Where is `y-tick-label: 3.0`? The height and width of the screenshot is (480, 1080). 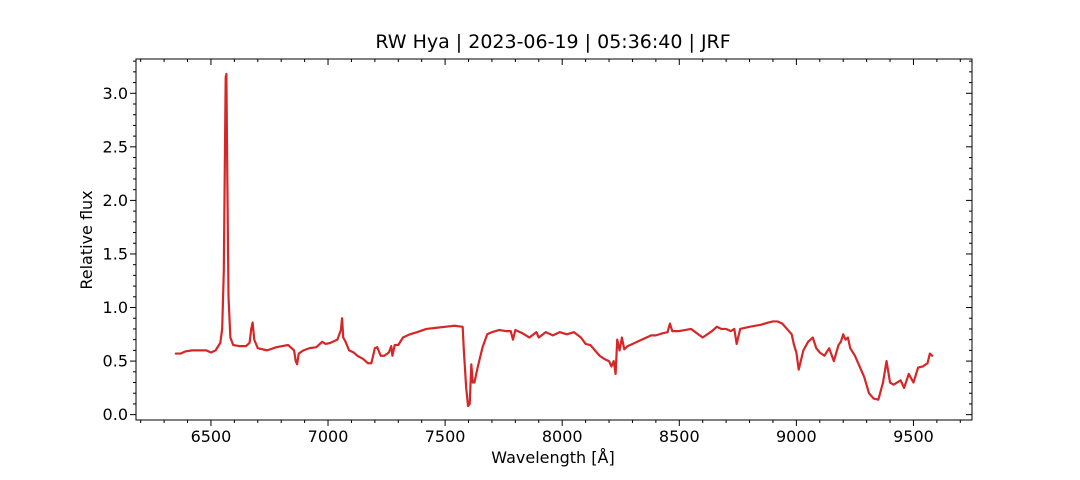 y-tick-label: 3.0 is located at coordinates (115, 93).